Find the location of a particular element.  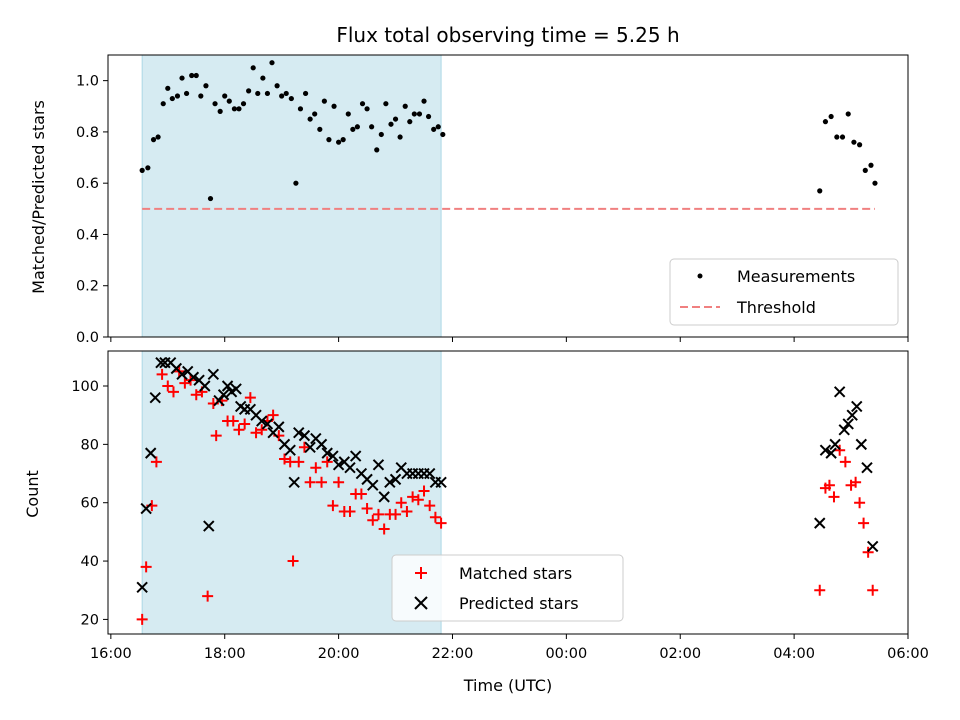

count-y-ticks: 20 40 60 80 100 is located at coordinates (89, 503).